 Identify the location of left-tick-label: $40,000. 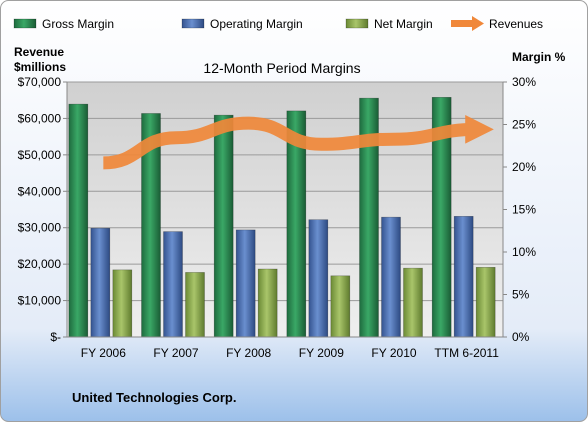
(40, 191).